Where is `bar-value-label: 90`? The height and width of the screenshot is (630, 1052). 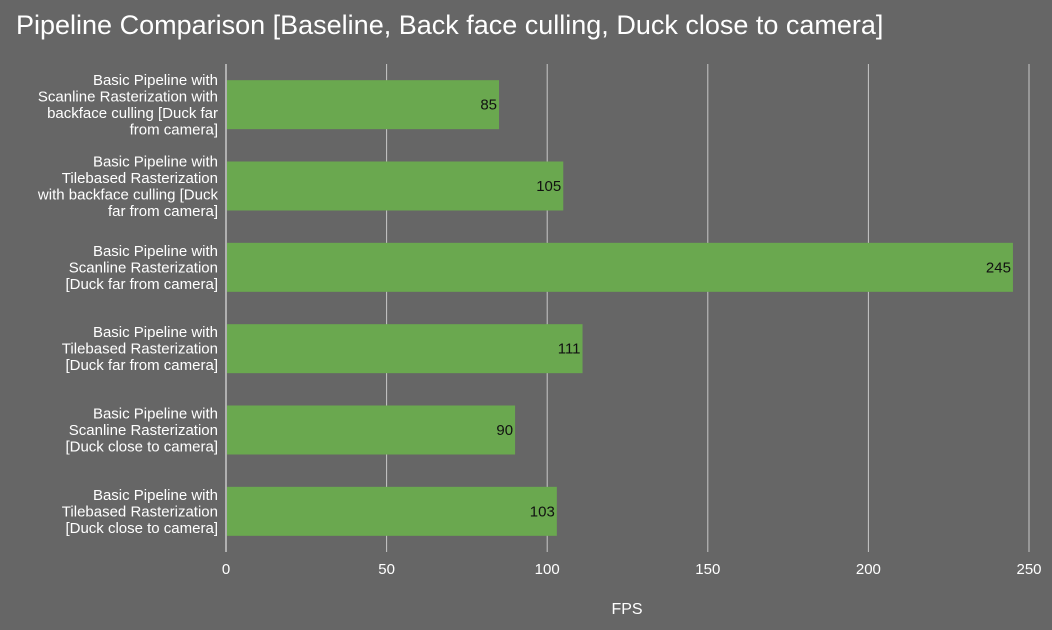 bar-value-label: 90 is located at coordinates (504, 430).